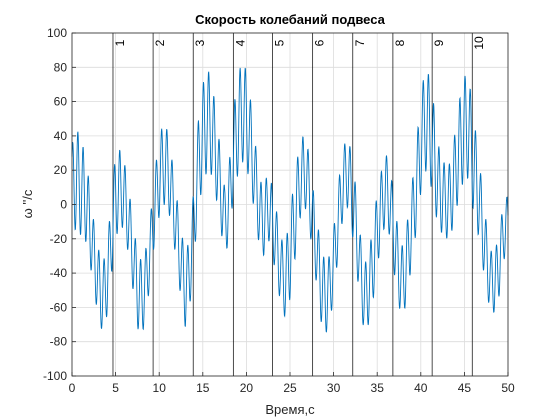  Describe the element at coordinates (479, 43) in the screenshot. I see `event-marker-label: 10` at that location.